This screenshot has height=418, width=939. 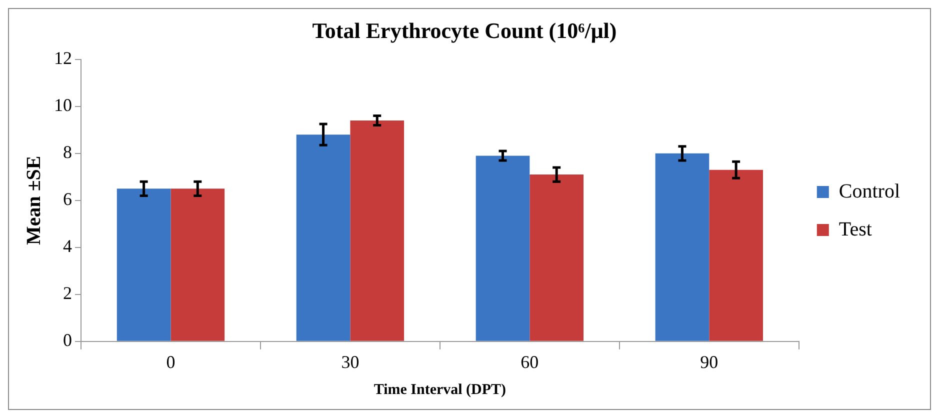 I want to click on x-tick-label: 90, so click(x=709, y=362).